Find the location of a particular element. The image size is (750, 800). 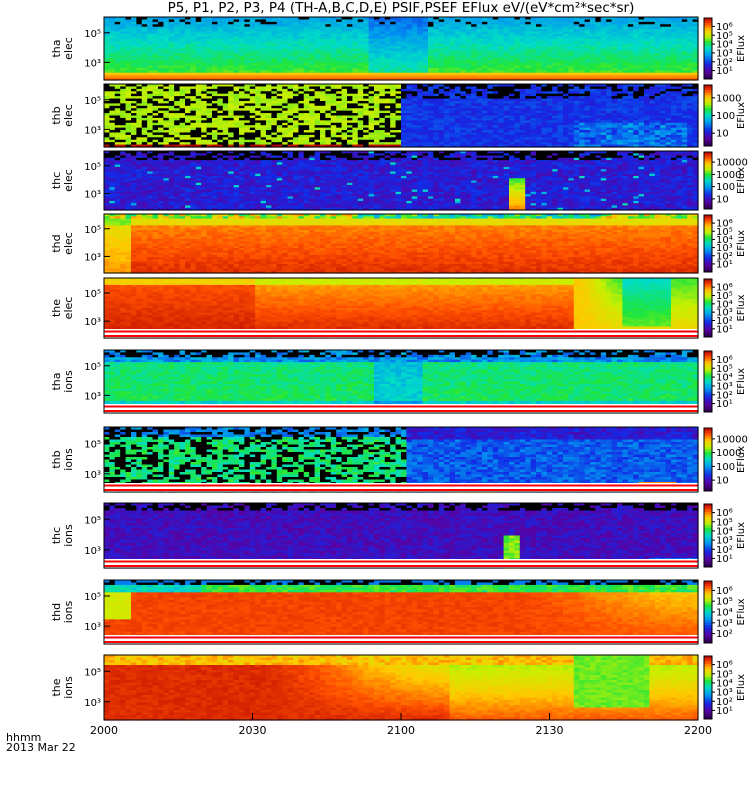

spectrogram-panel-thb-elec: 10⁵10³thb elec100010010EFlux is located at coordinates (398, 116).